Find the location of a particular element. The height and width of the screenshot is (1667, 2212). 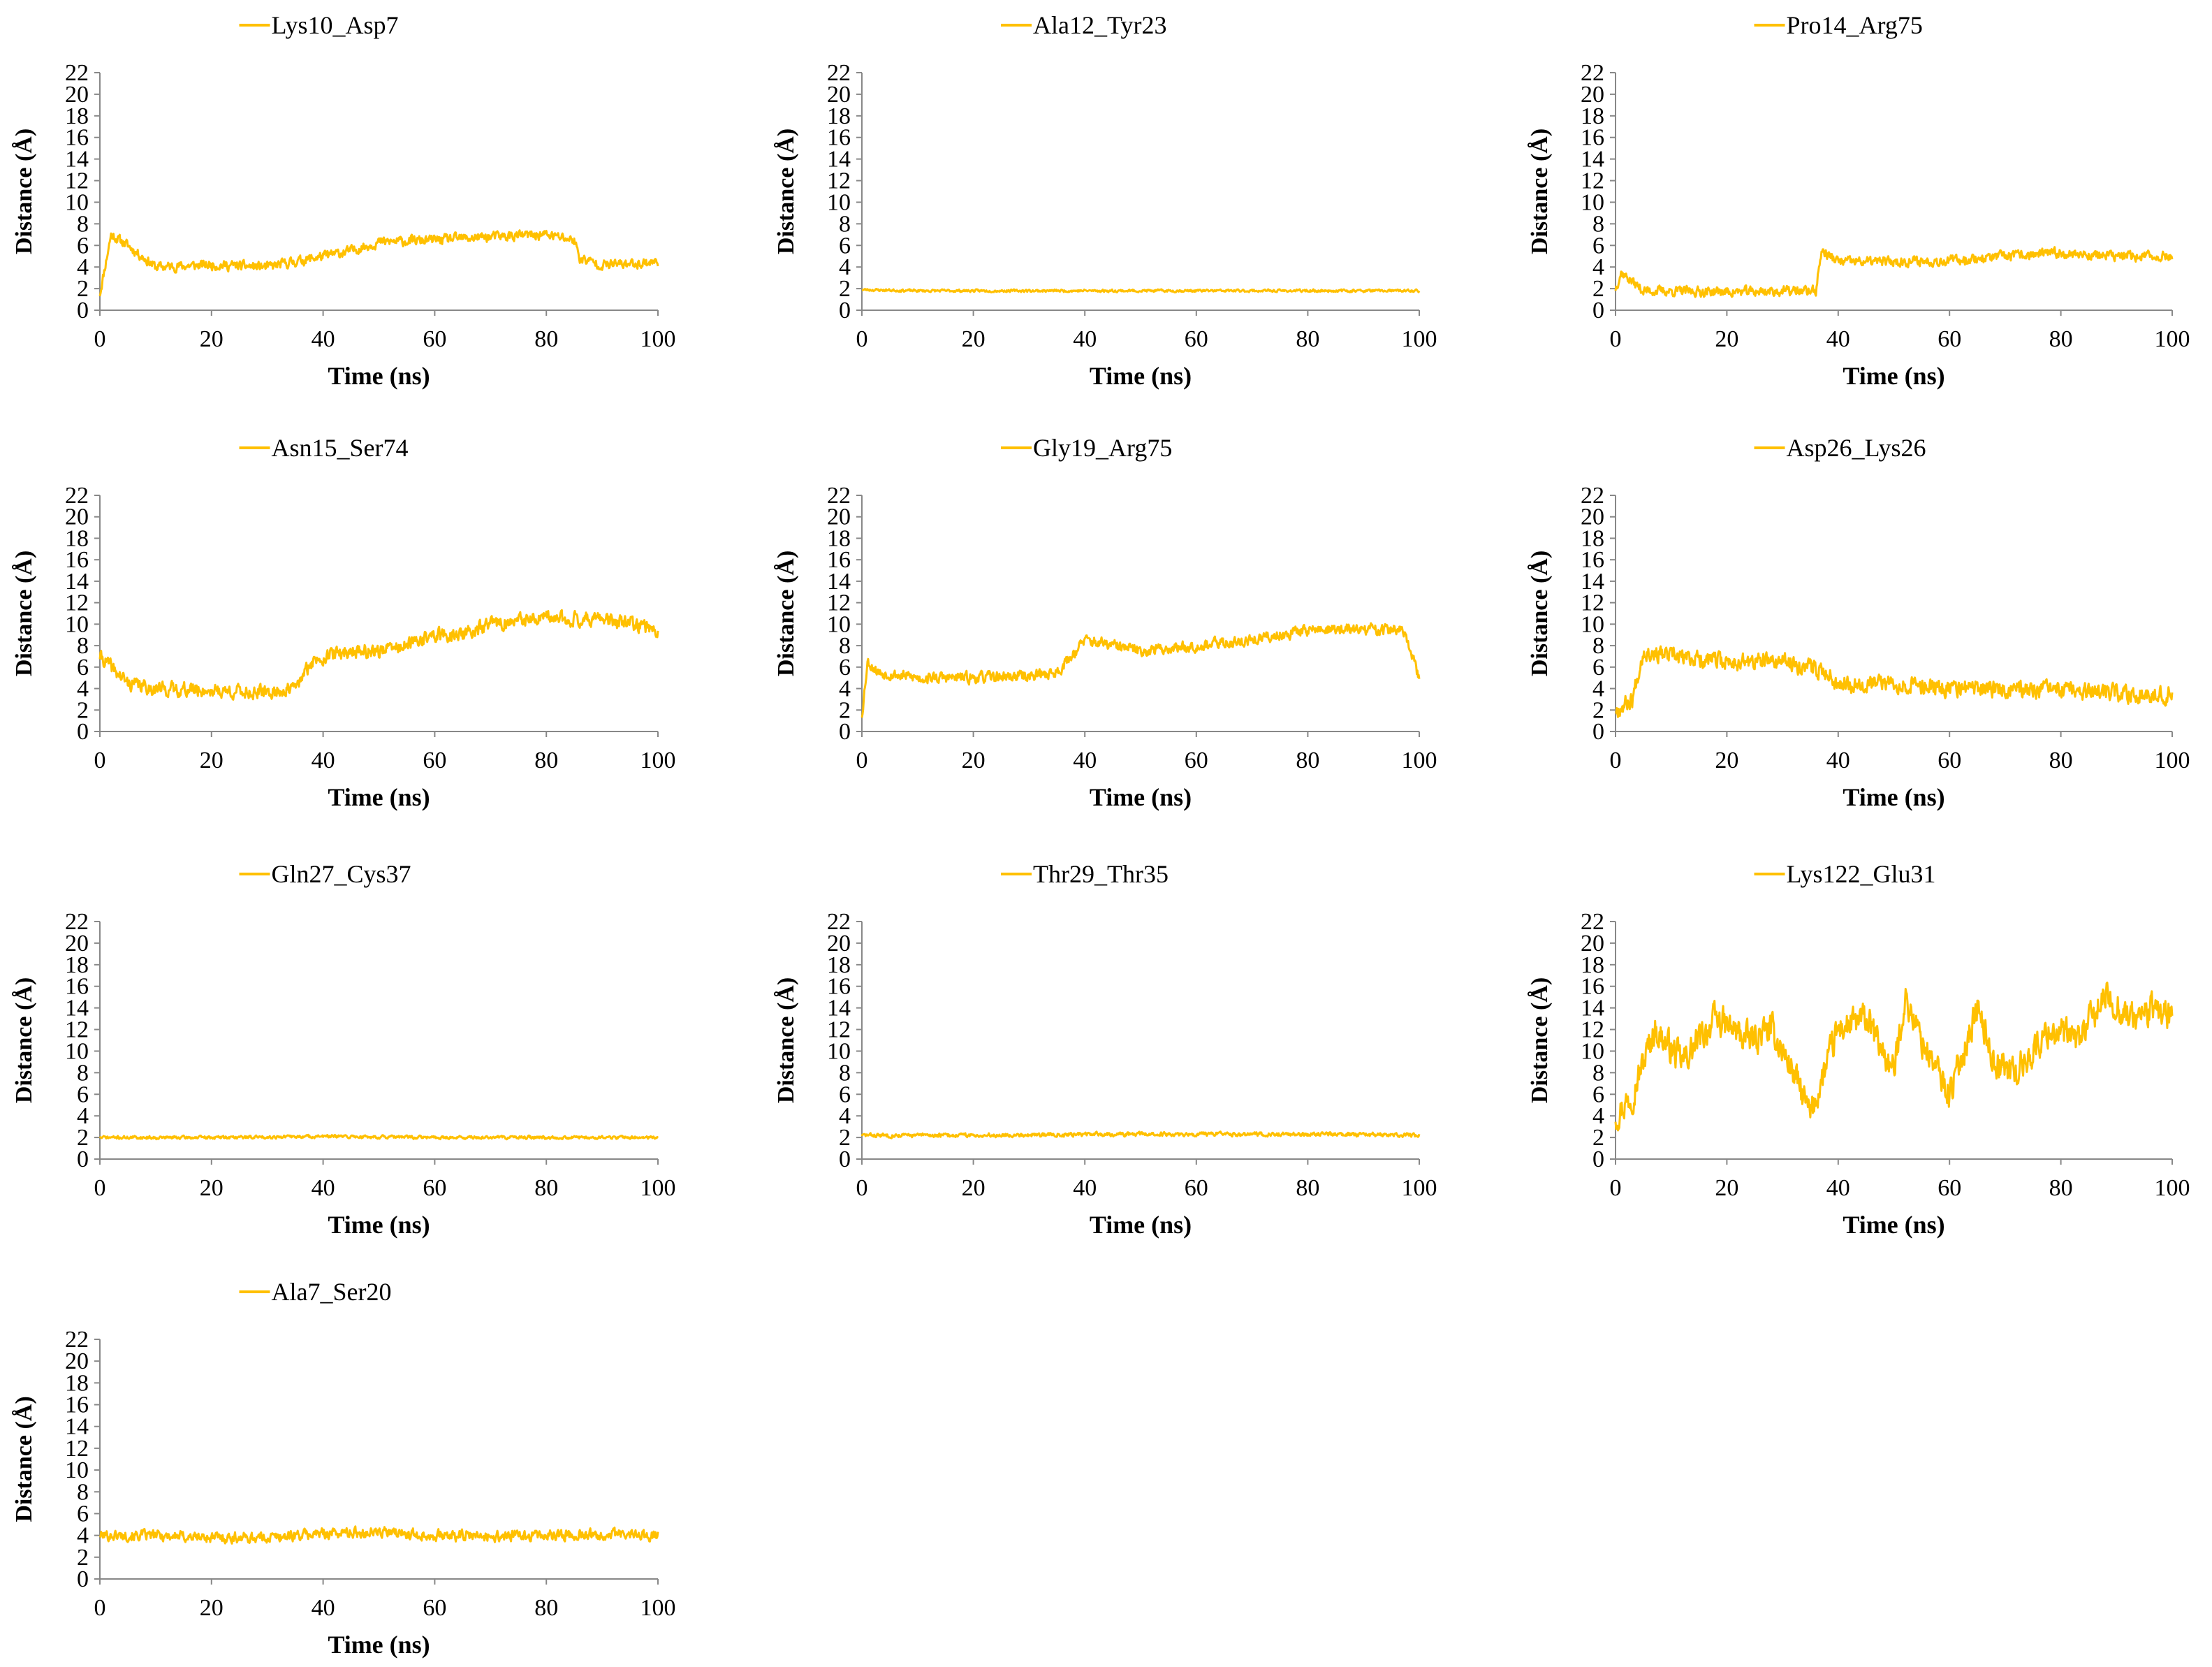

legend-label: Gly19_Arg75 is located at coordinates (1102, 448).